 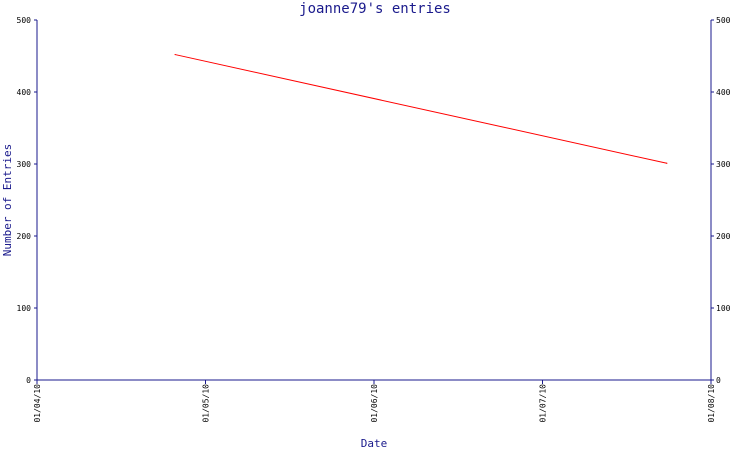 I want to click on y-tick-label-left: 100, so click(x=24, y=308).